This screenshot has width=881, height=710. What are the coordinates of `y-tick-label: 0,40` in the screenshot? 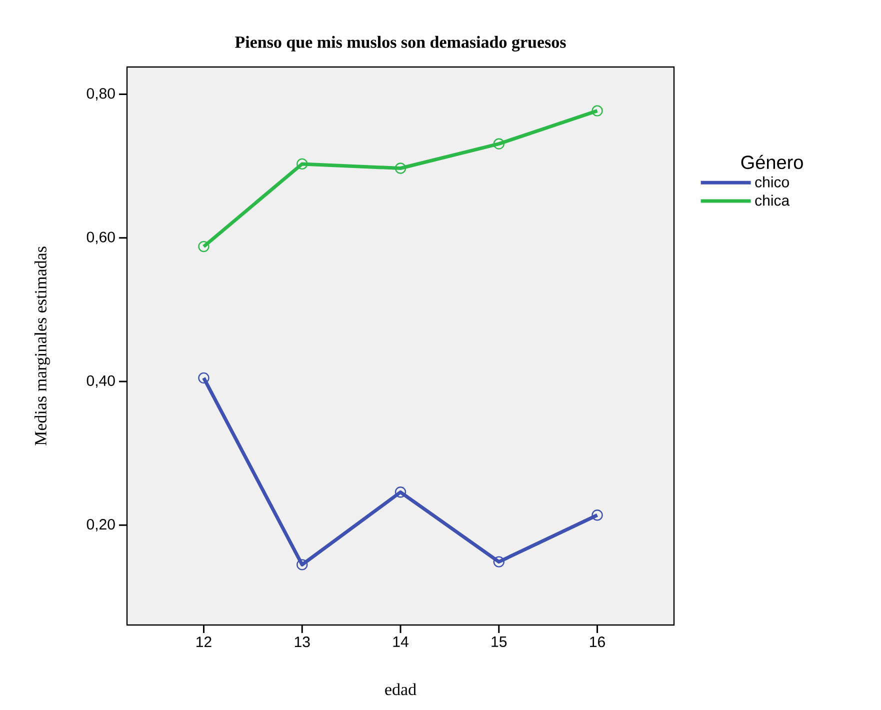 It's located at (100, 381).